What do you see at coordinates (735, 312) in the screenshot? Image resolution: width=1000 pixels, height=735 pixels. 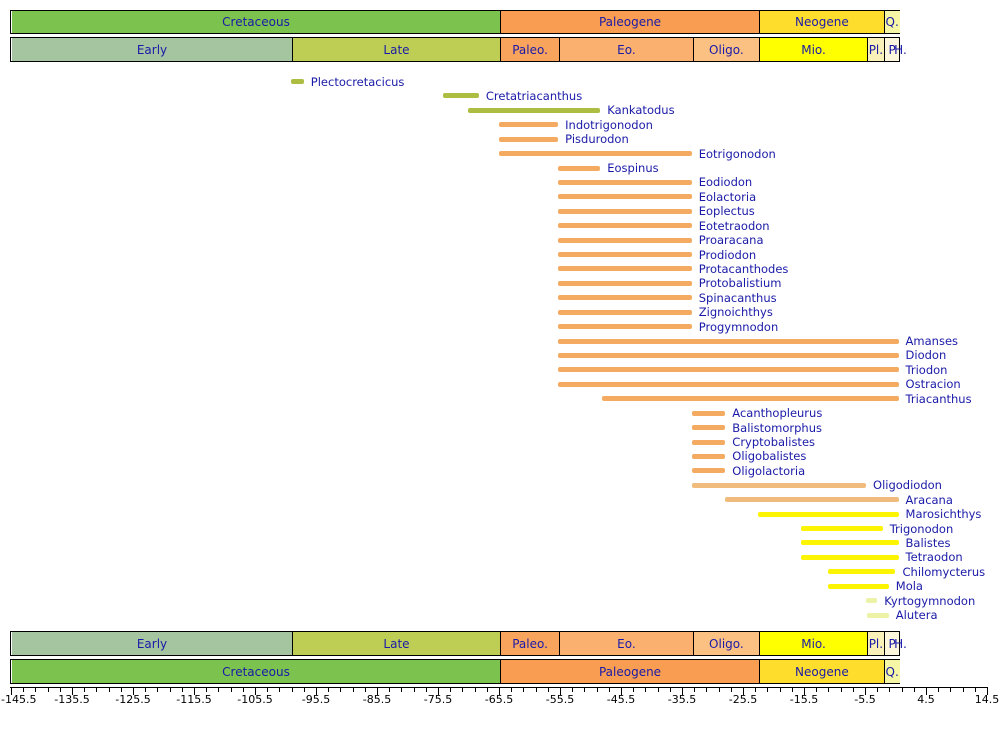 I see `taxon-label: Zignoichthys` at bounding box center [735, 312].